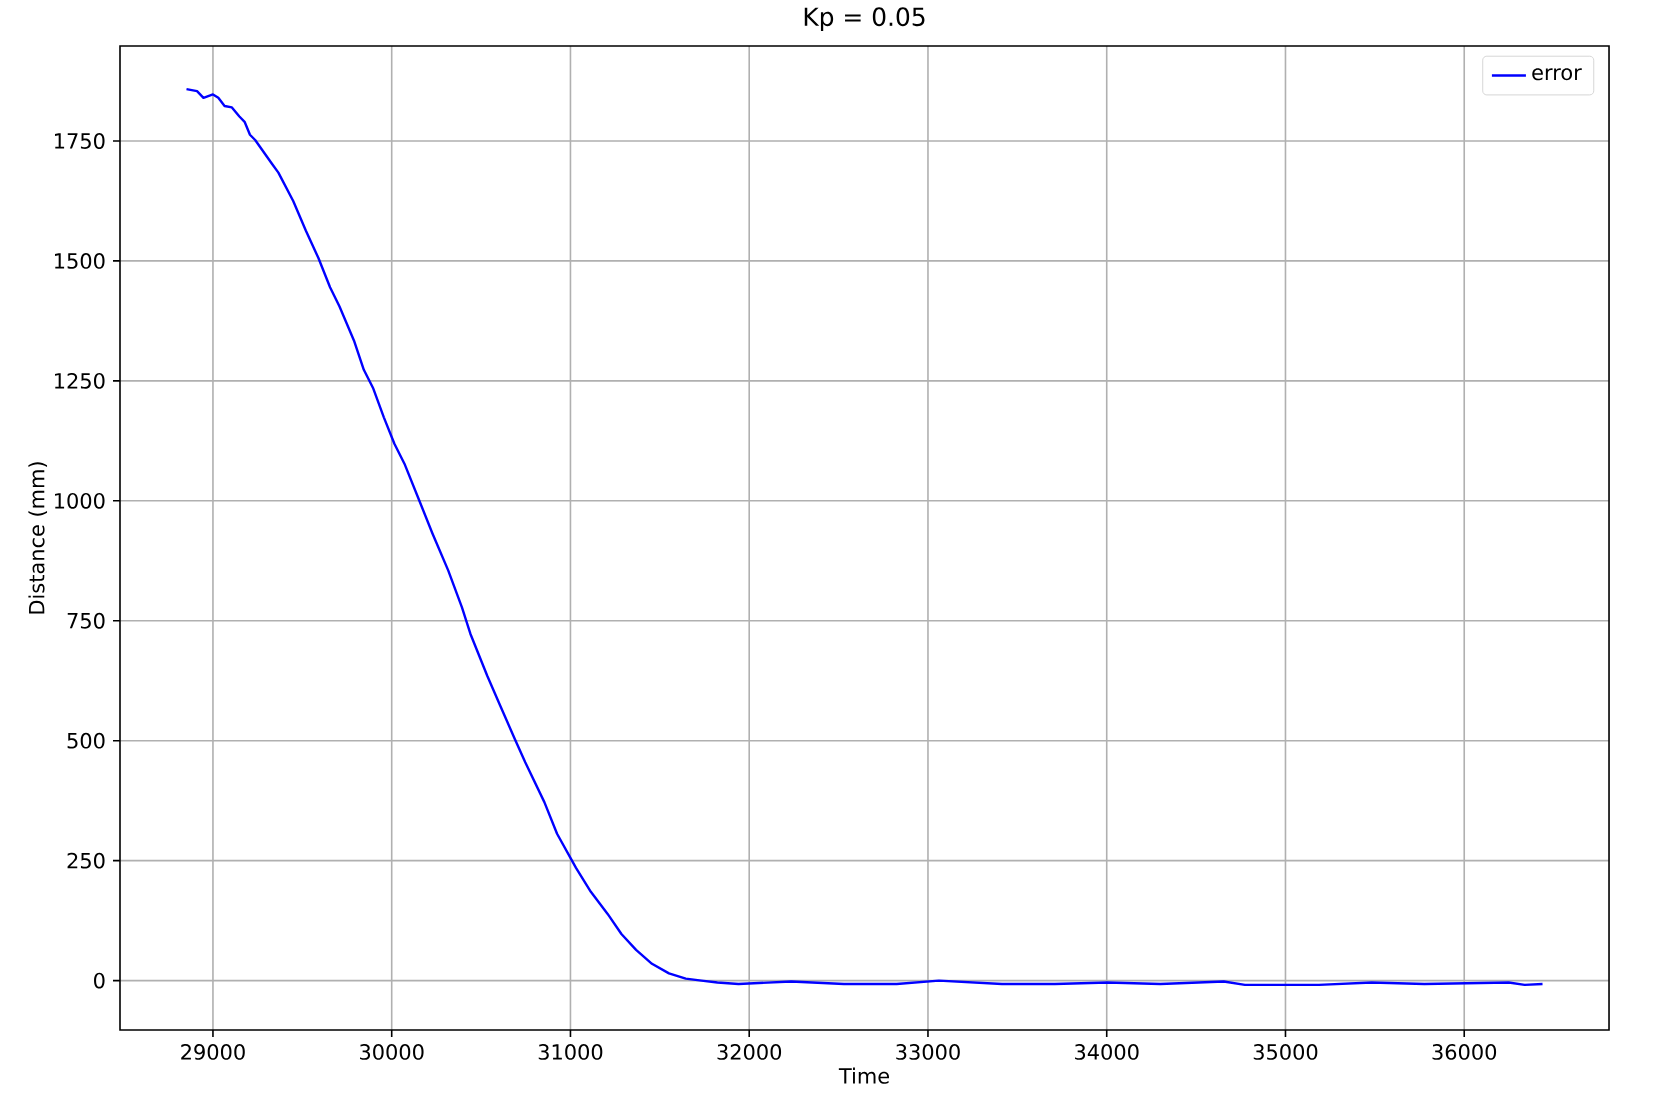 The image size is (1654, 1110). Describe the element at coordinates (86, 860) in the screenshot. I see `y-tick-label: 250` at that location.